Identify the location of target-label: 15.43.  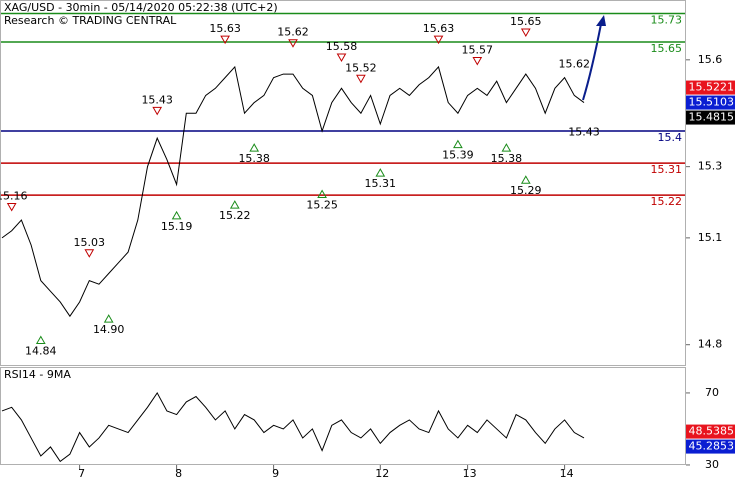
(584, 131).